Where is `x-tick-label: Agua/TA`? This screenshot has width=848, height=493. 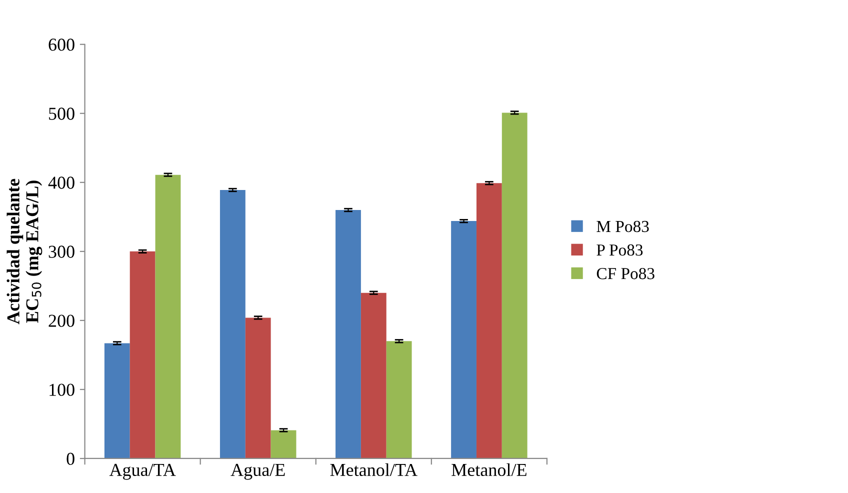
x-tick-label: Agua/TA is located at coordinates (142, 472).